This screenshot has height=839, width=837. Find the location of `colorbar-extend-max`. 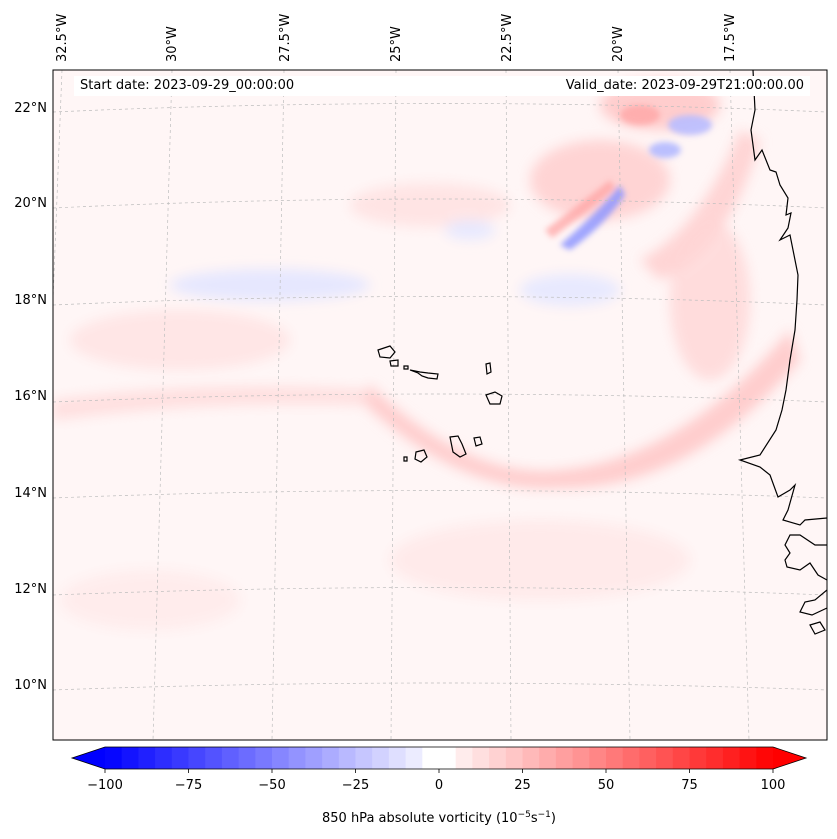

colorbar-extend-max is located at coordinates (789, 758).